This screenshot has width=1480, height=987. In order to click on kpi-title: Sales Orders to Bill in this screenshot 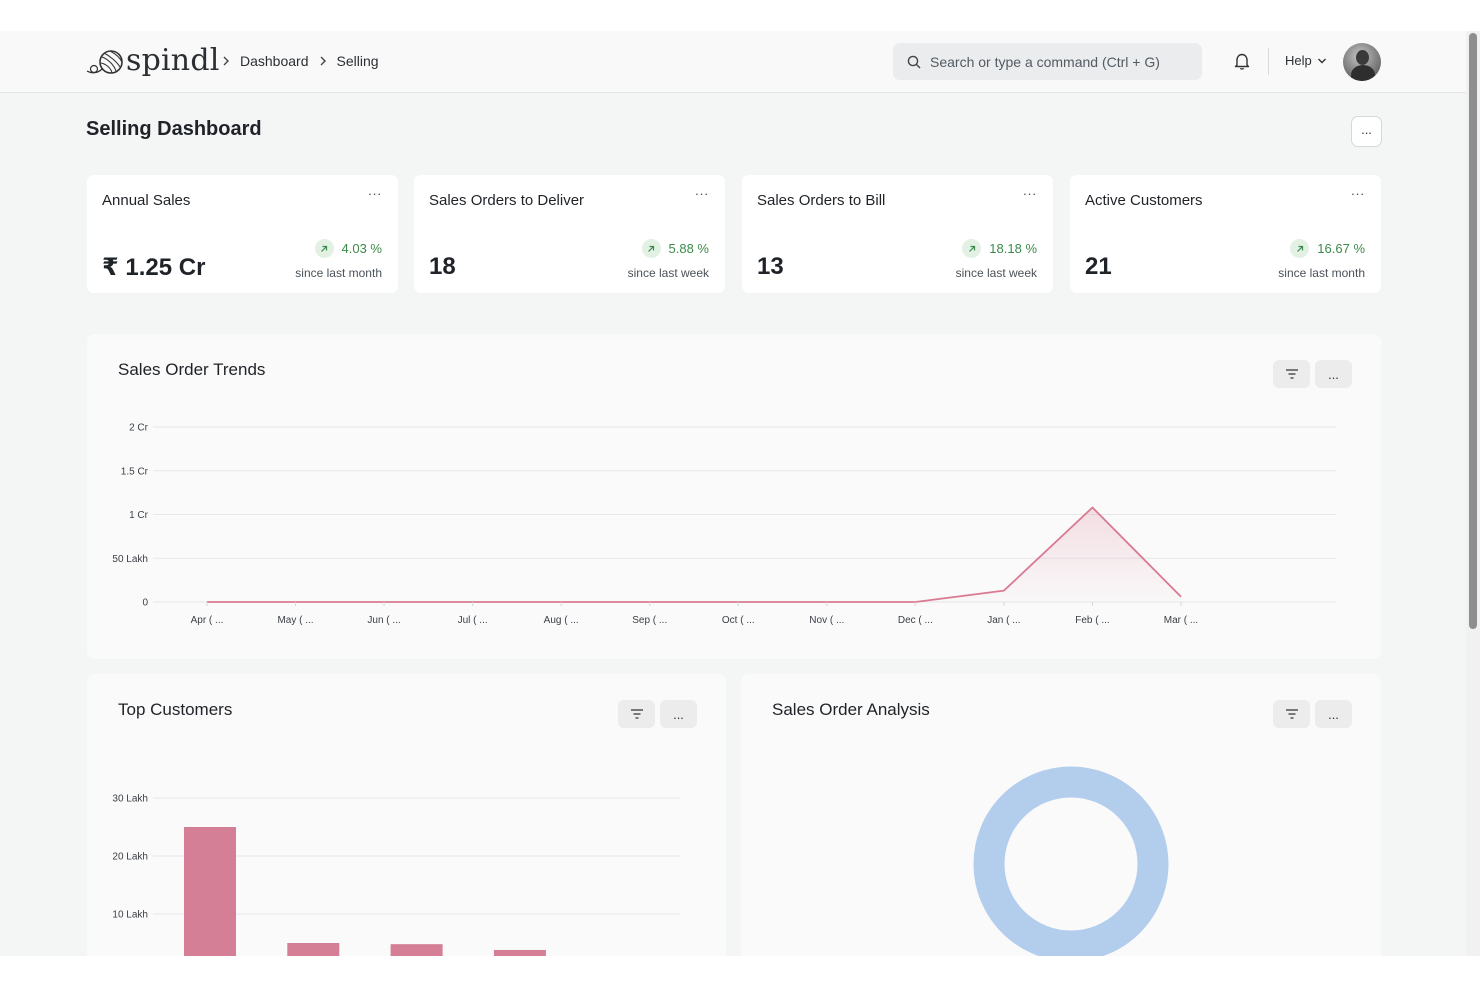, I will do `click(821, 200)`.